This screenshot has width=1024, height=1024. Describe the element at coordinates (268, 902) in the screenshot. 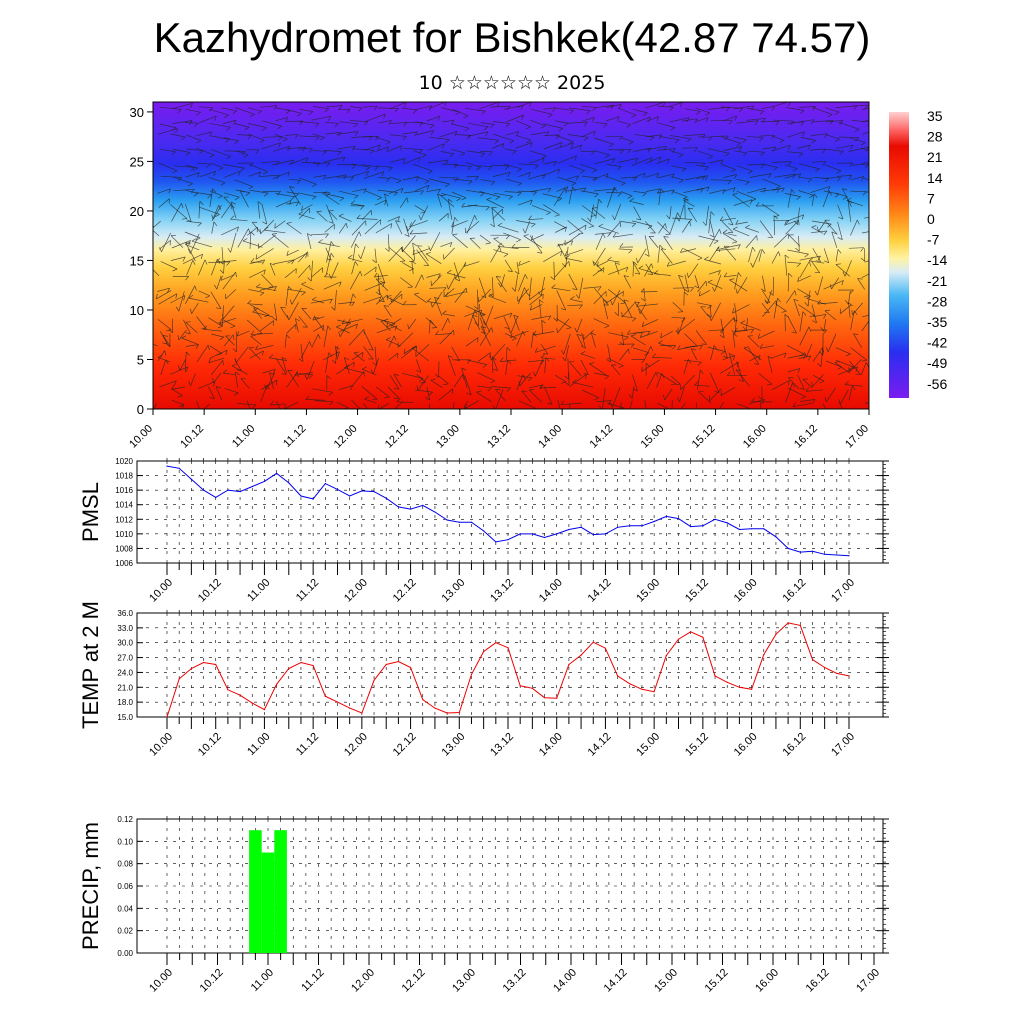

I see `precip-bar` at that location.